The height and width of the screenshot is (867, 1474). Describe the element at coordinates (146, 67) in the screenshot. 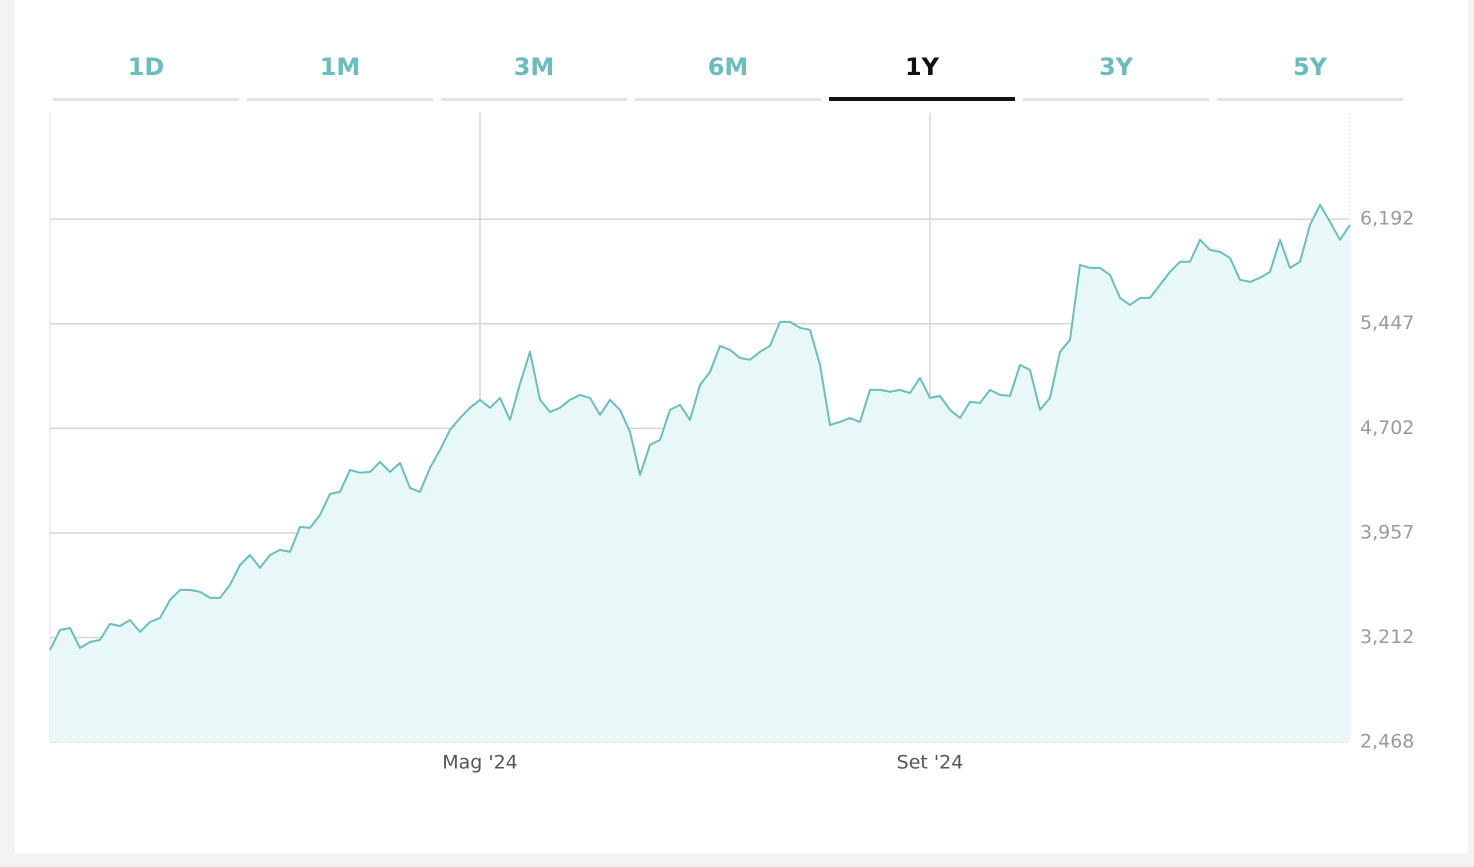

I see `tab-label: 1D` at that location.